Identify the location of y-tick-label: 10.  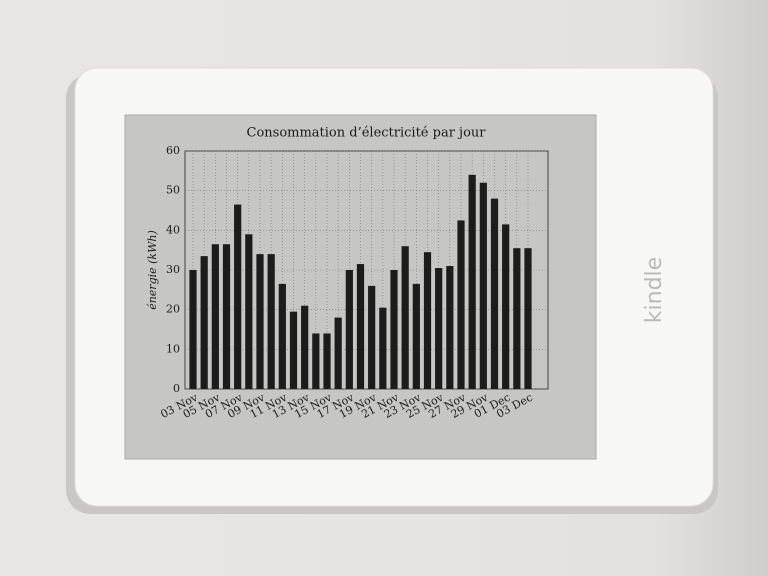
(173, 348).